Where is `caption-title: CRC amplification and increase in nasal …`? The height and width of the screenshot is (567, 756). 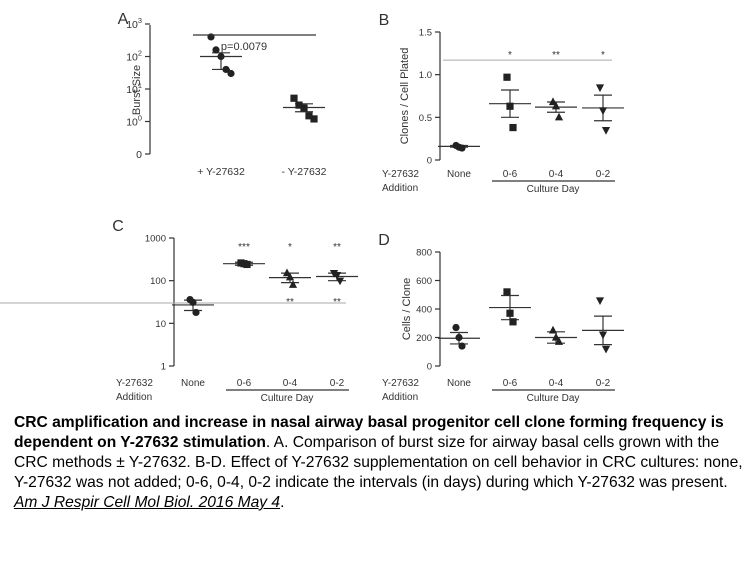 caption-title: CRC amplification and increase in nasal … is located at coordinates (369, 432).